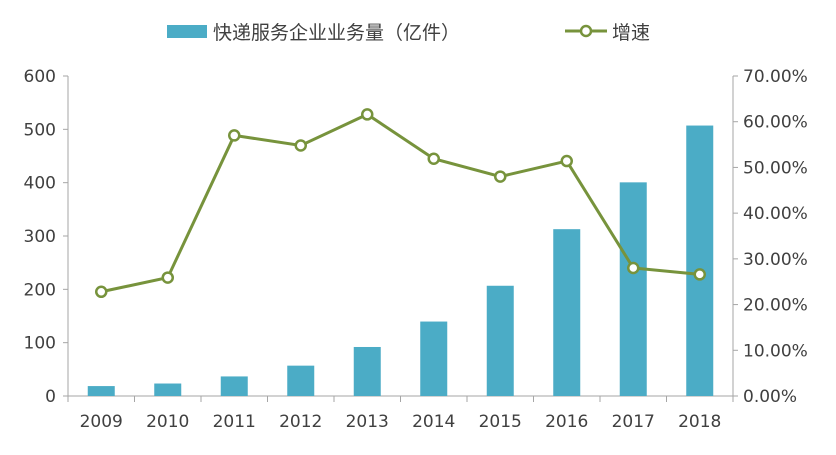 The image size is (836, 455). Describe the element at coordinates (567, 312) in the screenshot. I see `bar-2016` at that location.